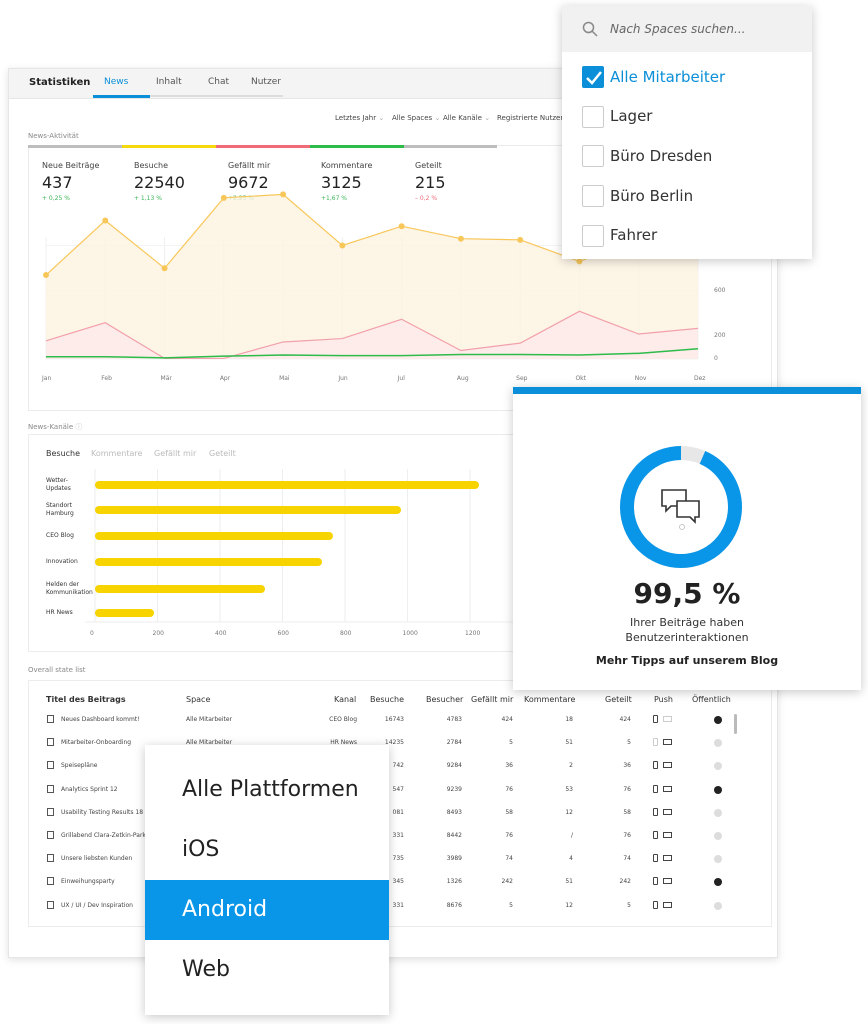 The height and width of the screenshot is (1024, 868). What do you see at coordinates (663, 699) in the screenshot?
I see `col-push: Push` at bounding box center [663, 699].